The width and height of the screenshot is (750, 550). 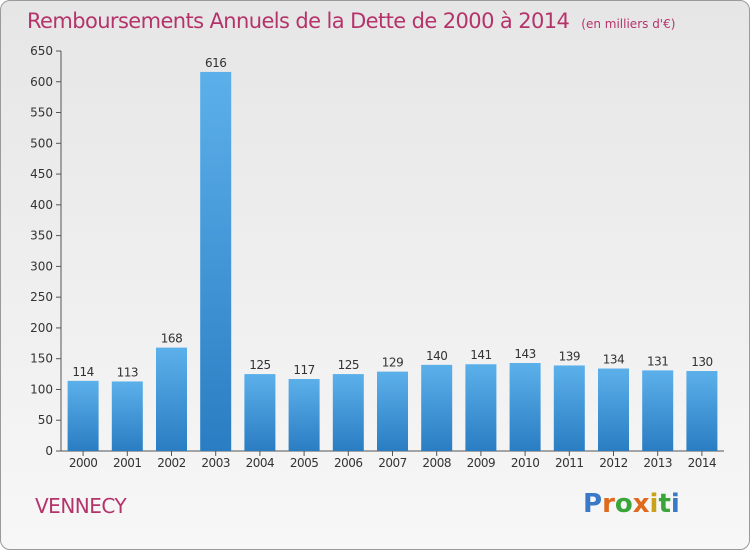 What do you see at coordinates (41, 143) in the screenshot?
I see `y-tick-label: 500` at bounding box center [41, 143].